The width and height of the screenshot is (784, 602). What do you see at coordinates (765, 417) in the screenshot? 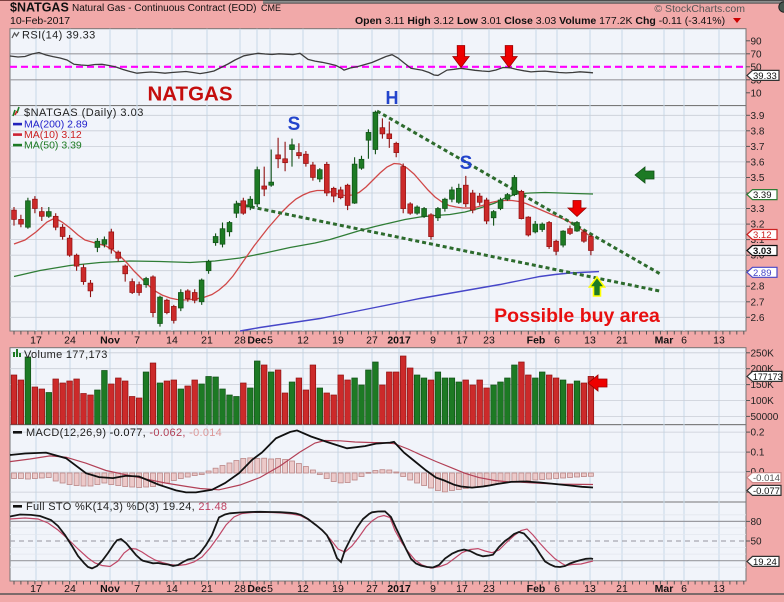
I see `svg-text: 50000` at bounding box center [765, 417].